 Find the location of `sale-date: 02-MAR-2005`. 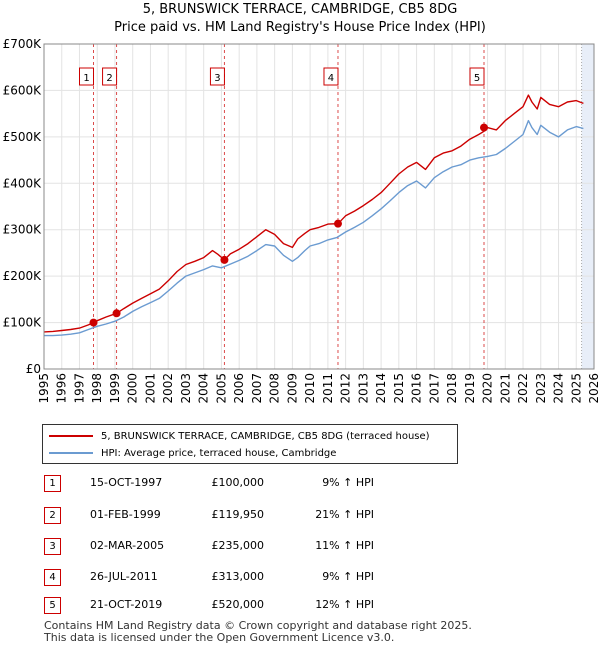

sale-date: 02-MAR-2005 is located at coordinates (127, 545).